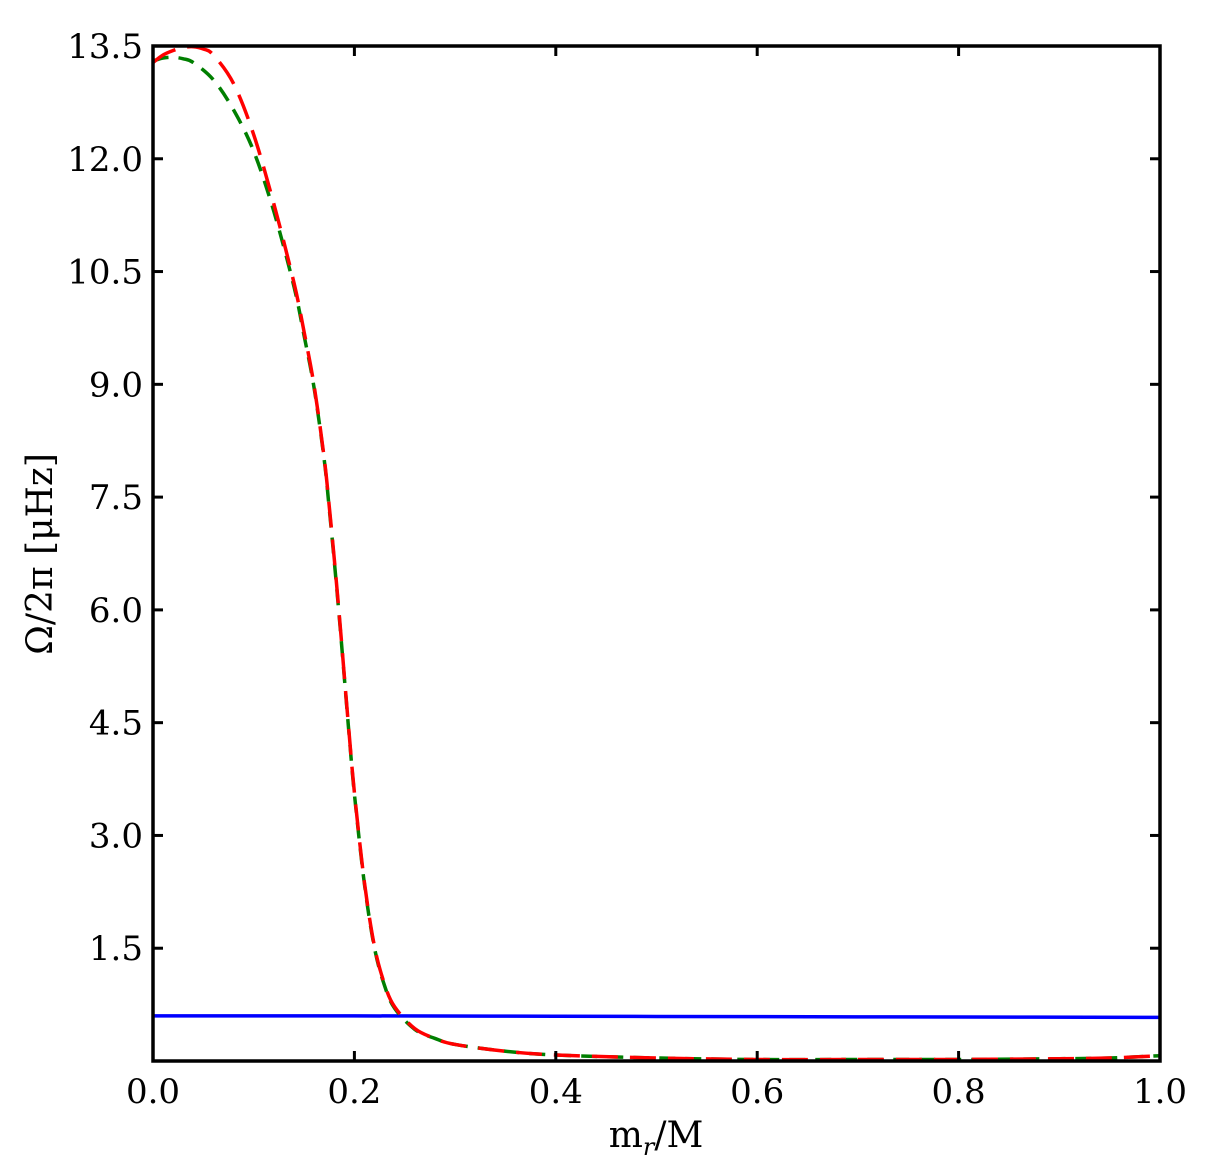 This screenshot has height=1167, width=1208. What do you see at coordinates (116, 498) in the screenshot?
I see `y-tick-label: 7.5` at bounding box center [116, 498].